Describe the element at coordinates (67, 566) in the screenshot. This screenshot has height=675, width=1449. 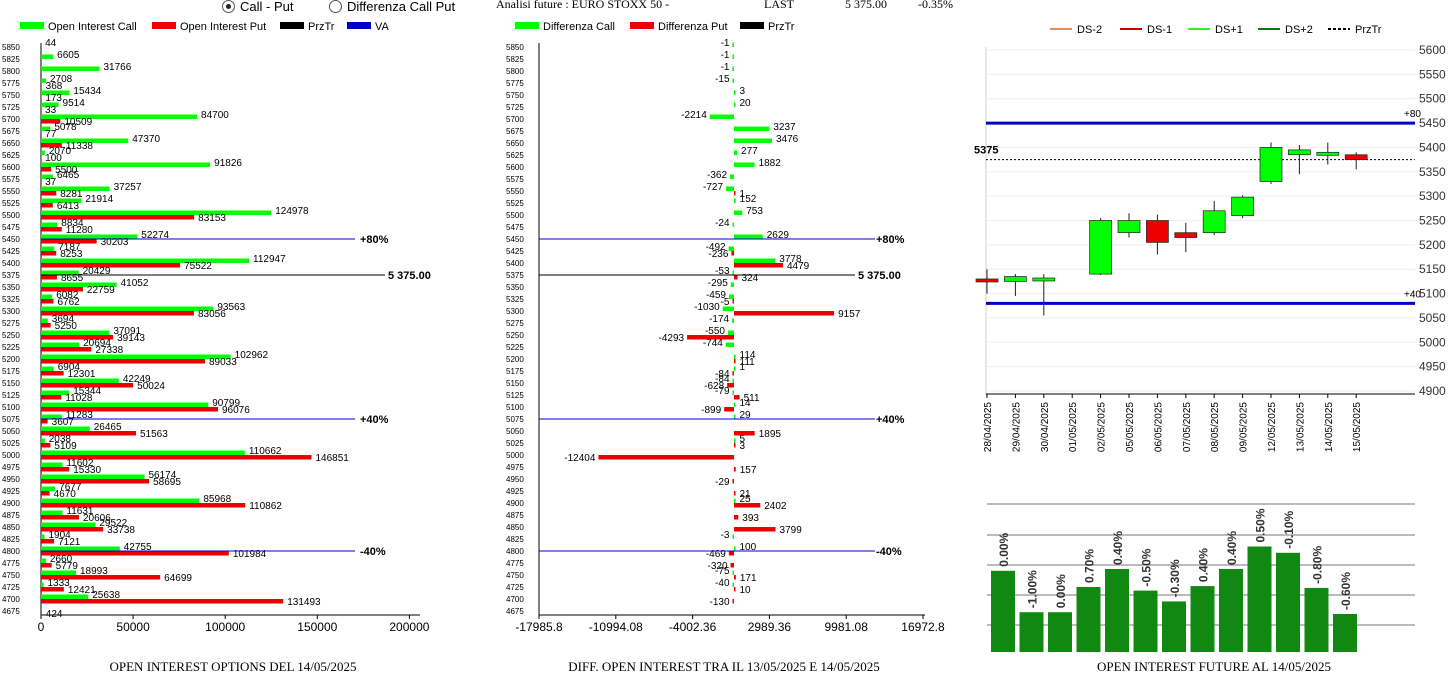
I see `put-value-label: 5779` at that location.